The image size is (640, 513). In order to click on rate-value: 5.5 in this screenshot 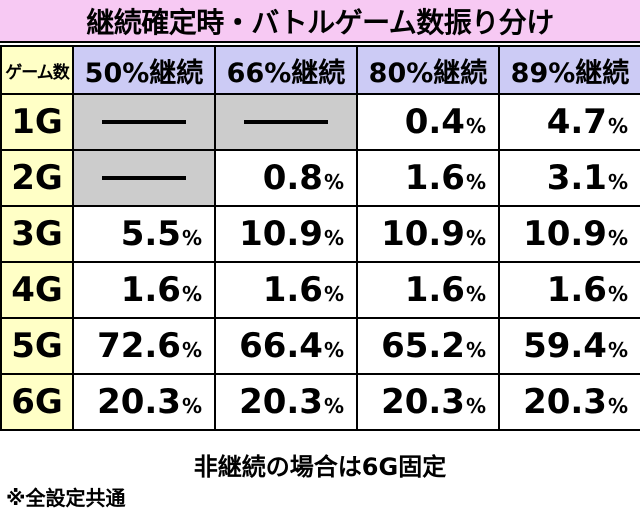, I will do `click(150, 234)`.